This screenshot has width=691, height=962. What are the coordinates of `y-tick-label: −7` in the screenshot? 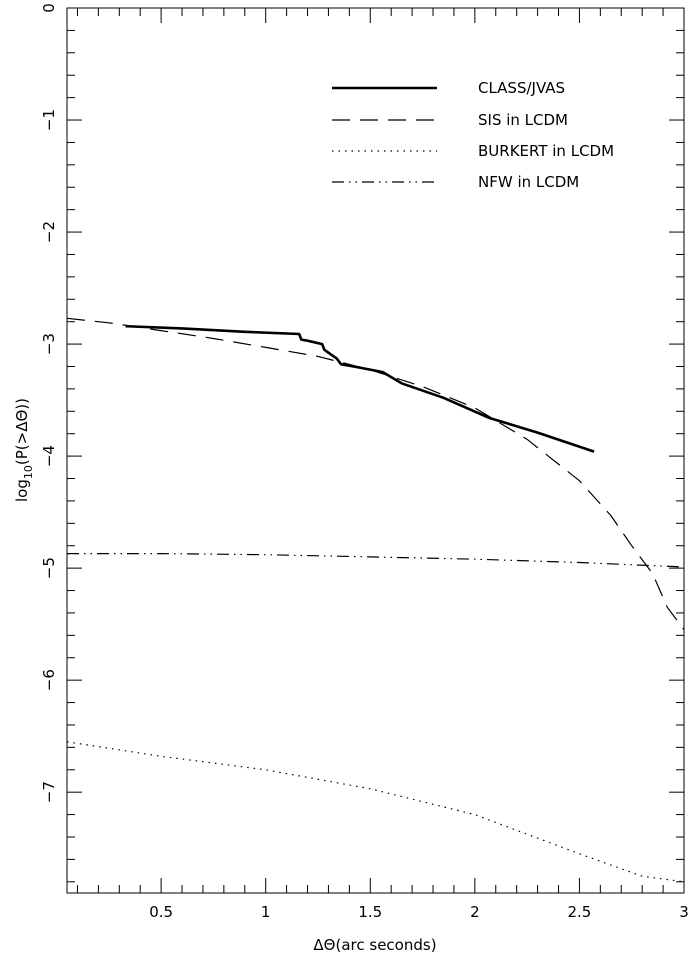 It's located at (49, 792).